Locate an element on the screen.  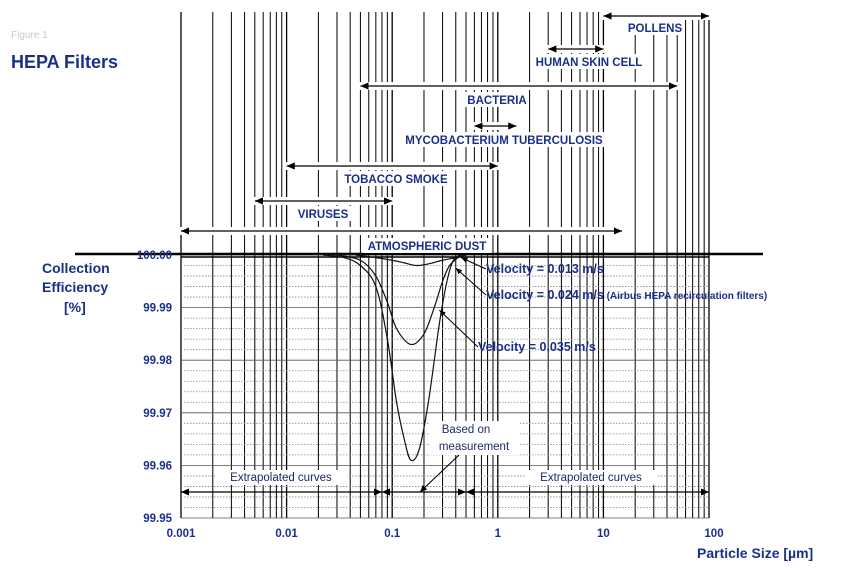
y-tick-label: 99.95 is located at coordinates (157, 519).